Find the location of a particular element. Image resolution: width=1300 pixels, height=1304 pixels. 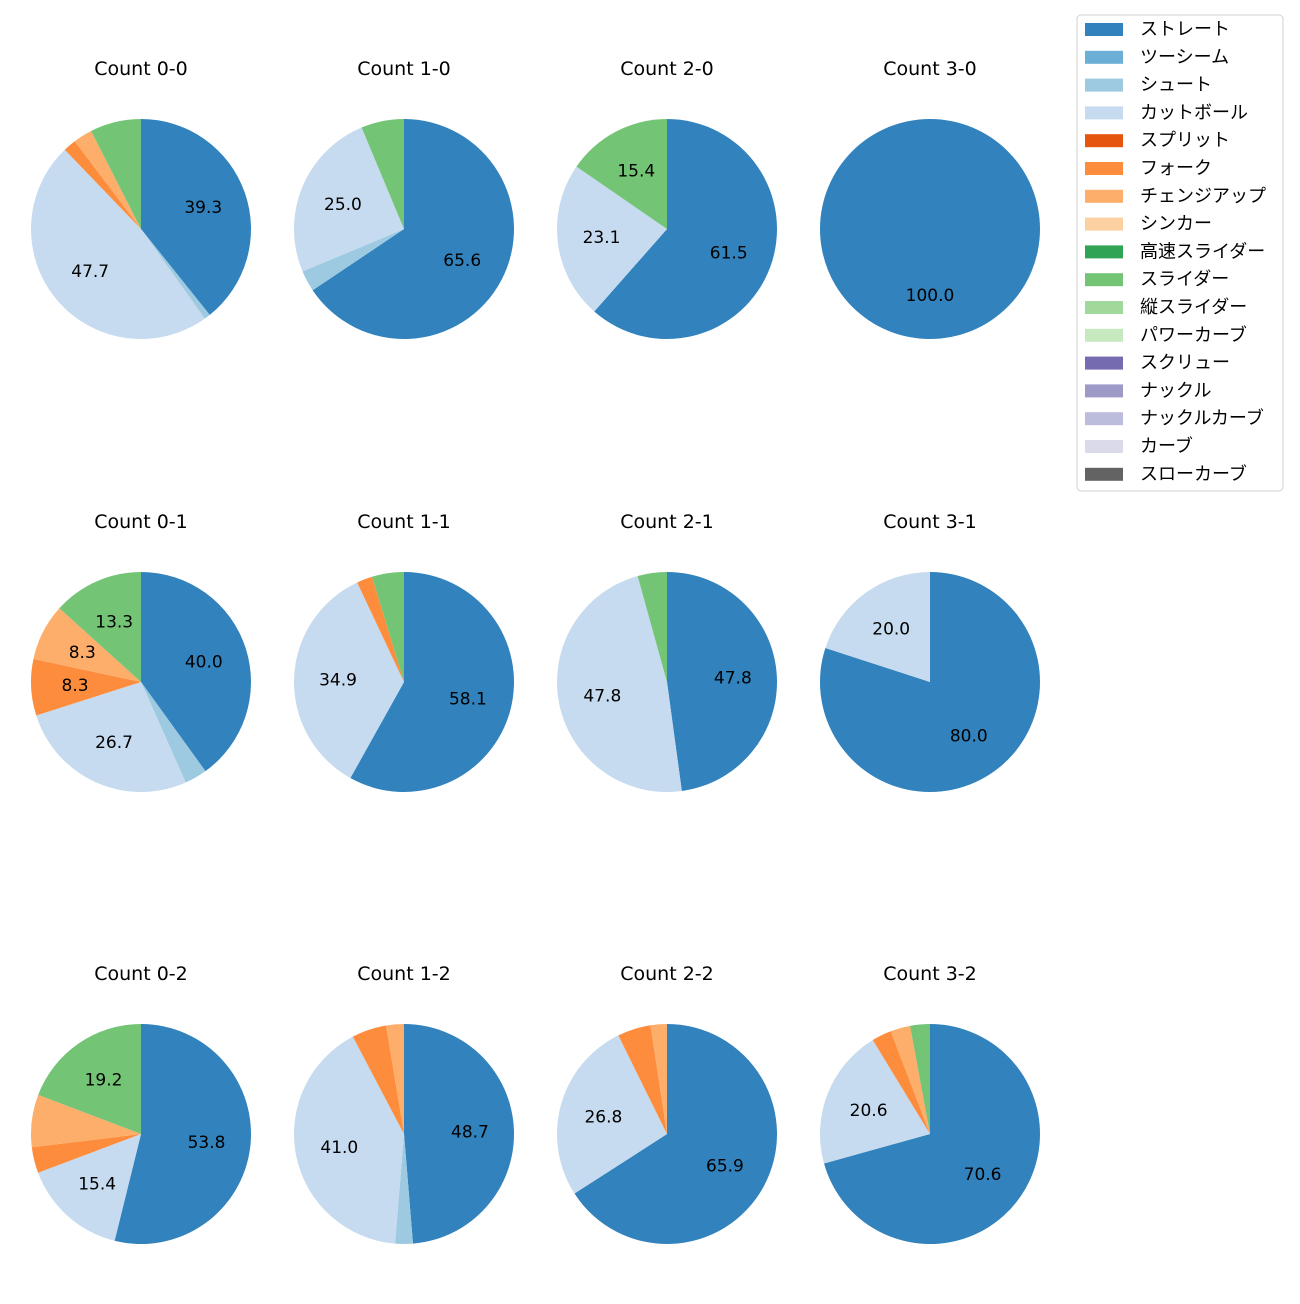

pie-title: Count 3-0 is located at coordinates (930, 69).